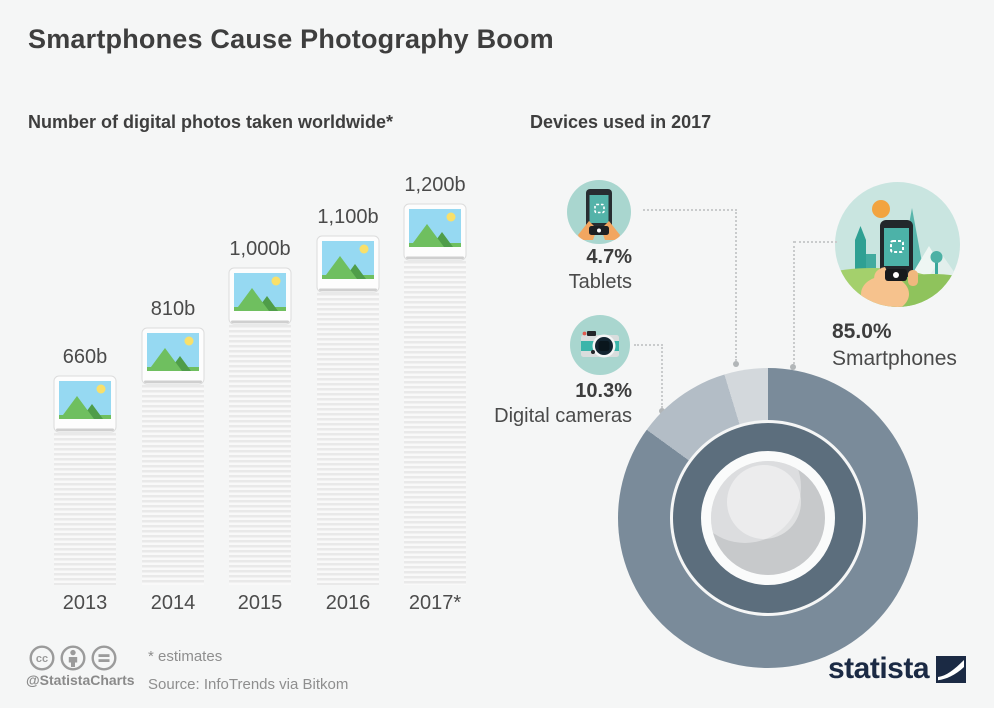 The width and height of the screenshot is (994, 708). Describe the element at coordinates (894, 345) in the screenshot. I see `smartphones-label-block: 85.0% Smartphones` at that location.